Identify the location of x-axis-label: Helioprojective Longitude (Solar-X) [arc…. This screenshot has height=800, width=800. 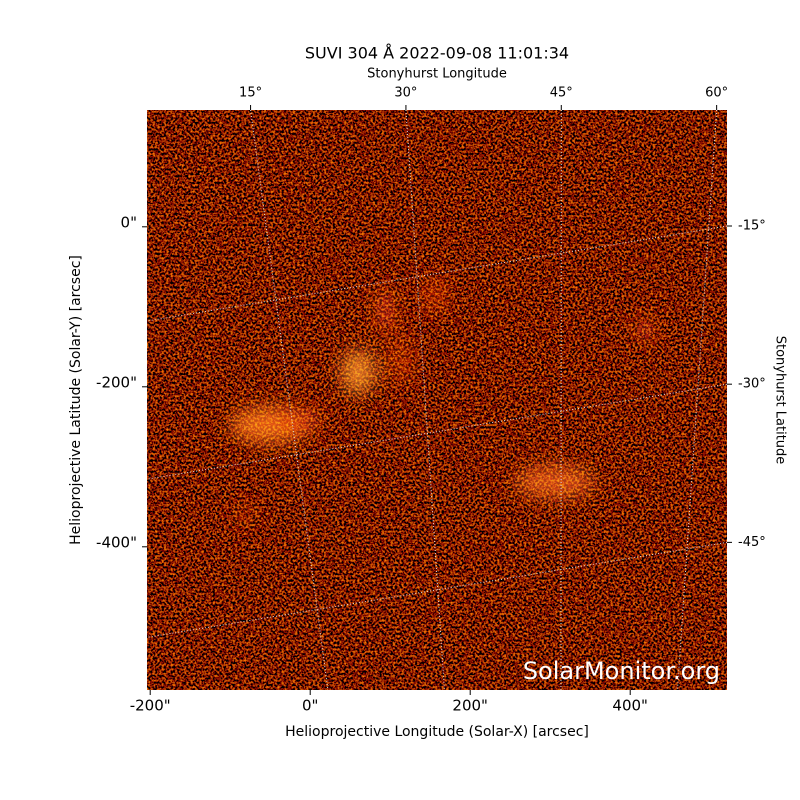
(437, 732).